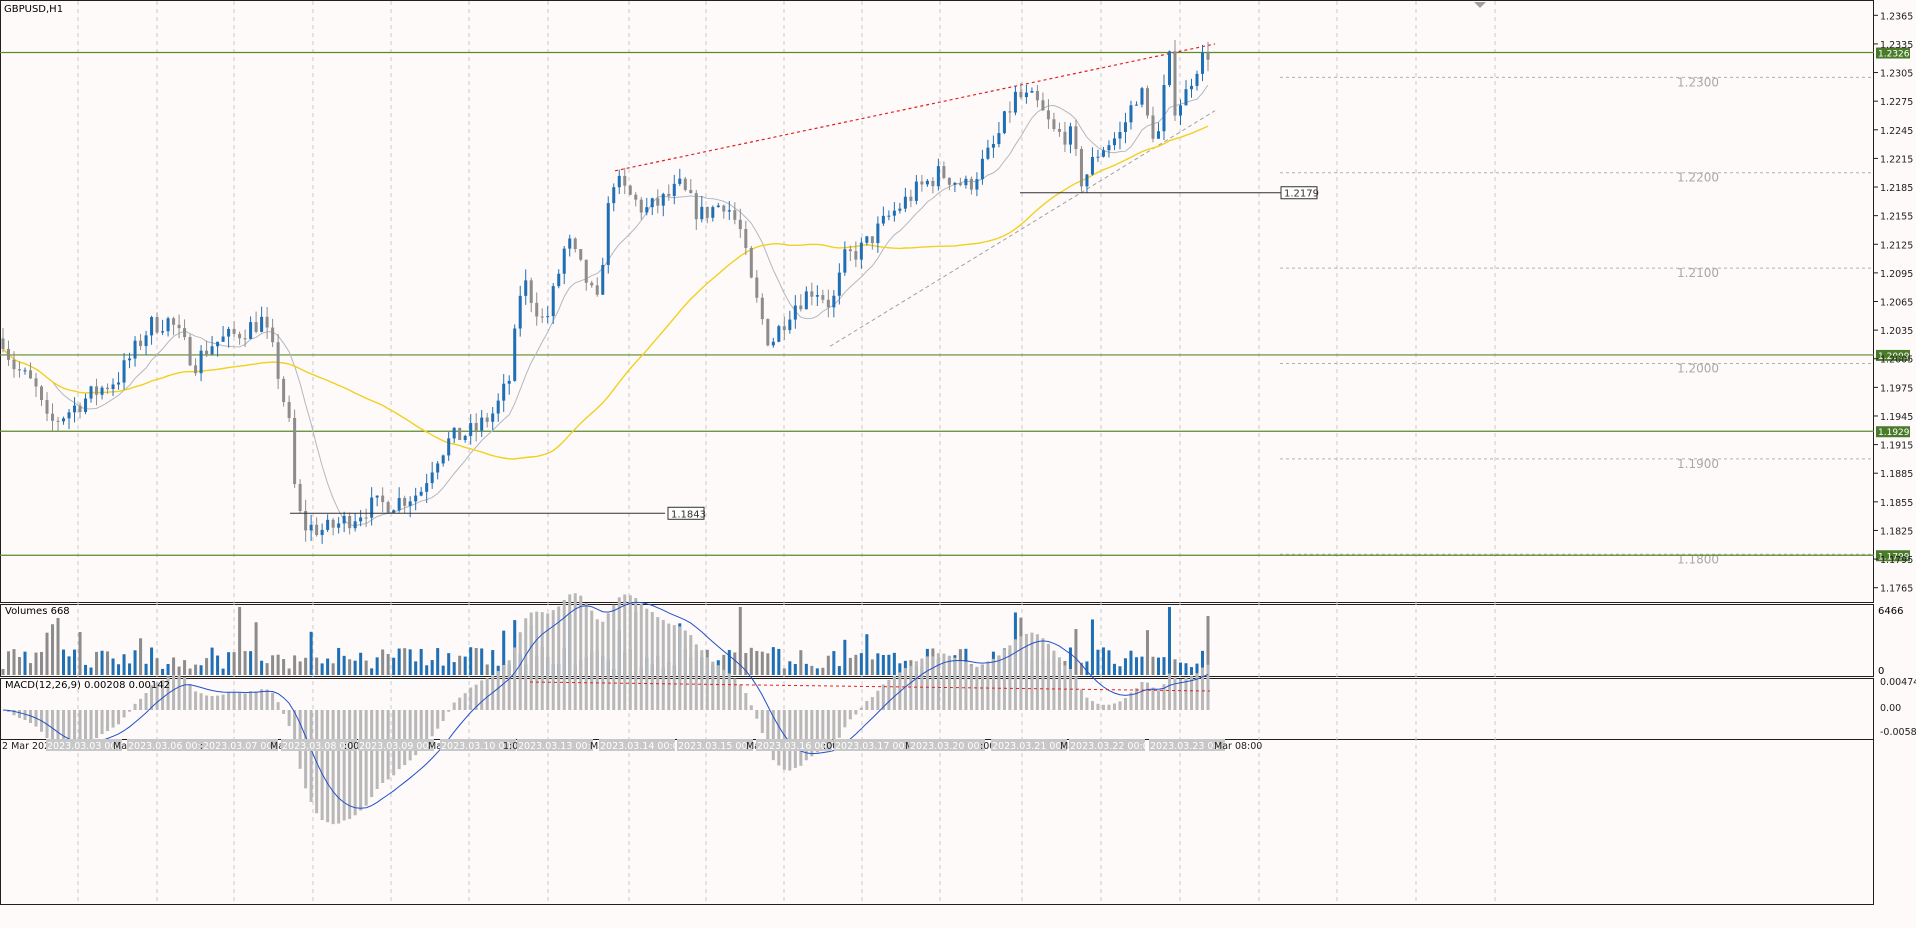 The image size is (1916, 928). I want to click on time-axis-label: 2023.03.23 00:00, so click(1192, 746).